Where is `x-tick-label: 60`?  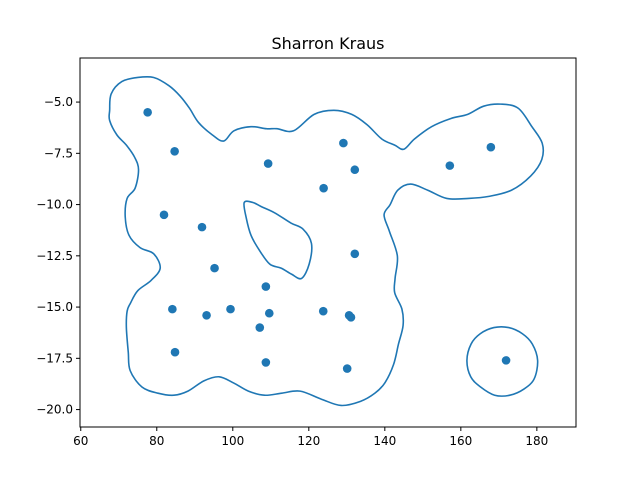 x-tick-label: 60 is located at coordinates (80, 441).